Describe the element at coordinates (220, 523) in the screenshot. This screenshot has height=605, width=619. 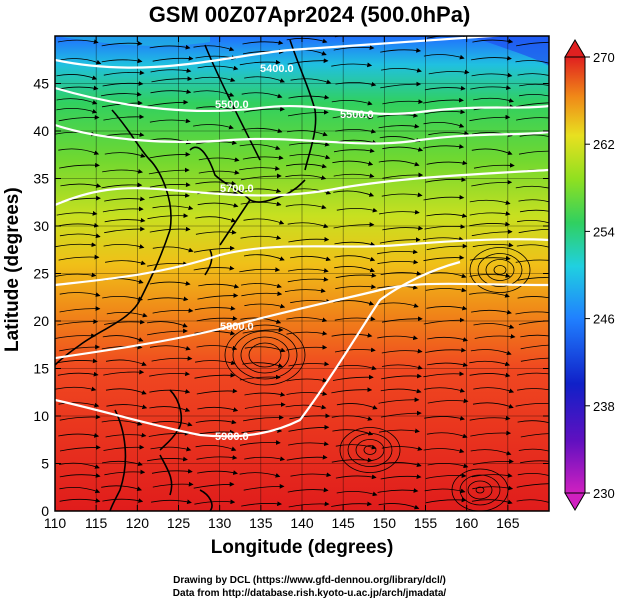
I see `x-tick-label: 130` at that location.